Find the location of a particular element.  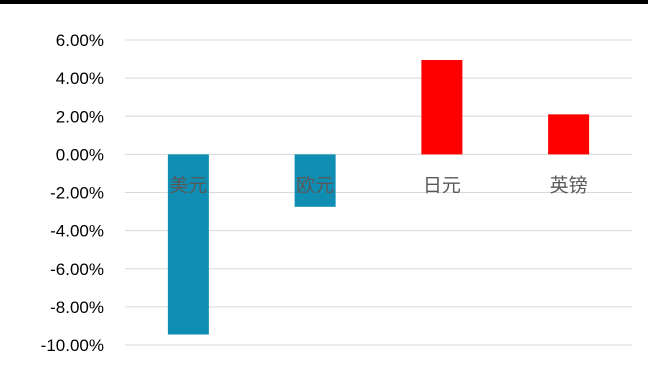

y-tick-label: -10.00% is located at coordinates (72, 345).